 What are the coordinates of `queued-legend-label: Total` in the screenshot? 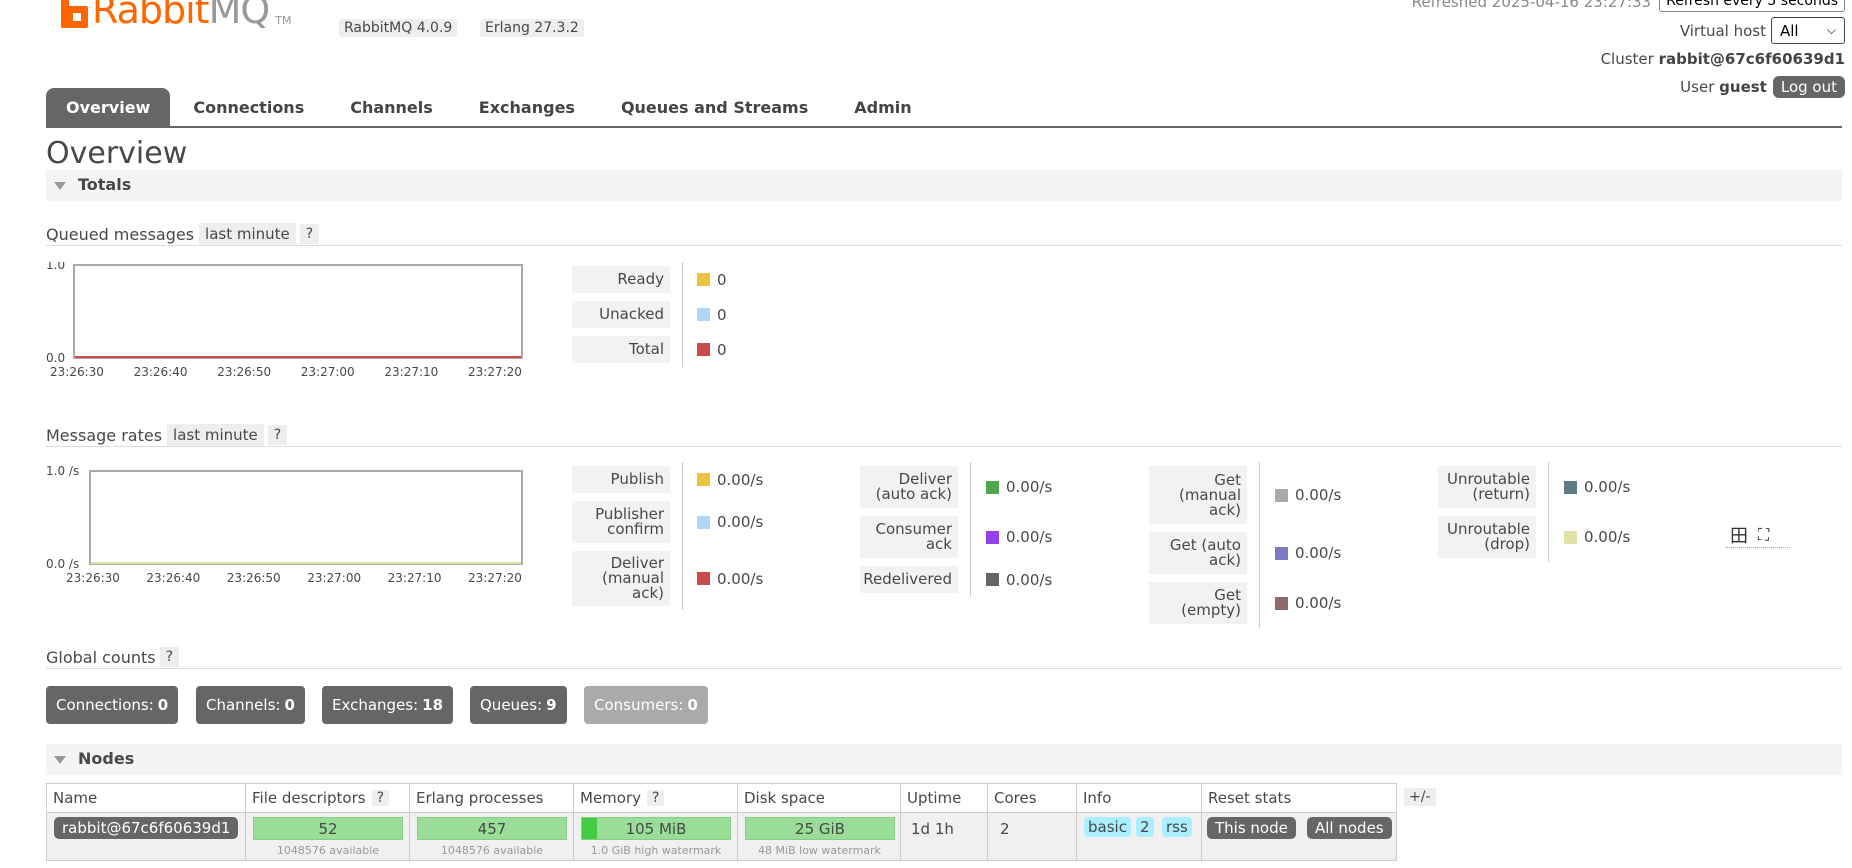 It's located at (621, 349).